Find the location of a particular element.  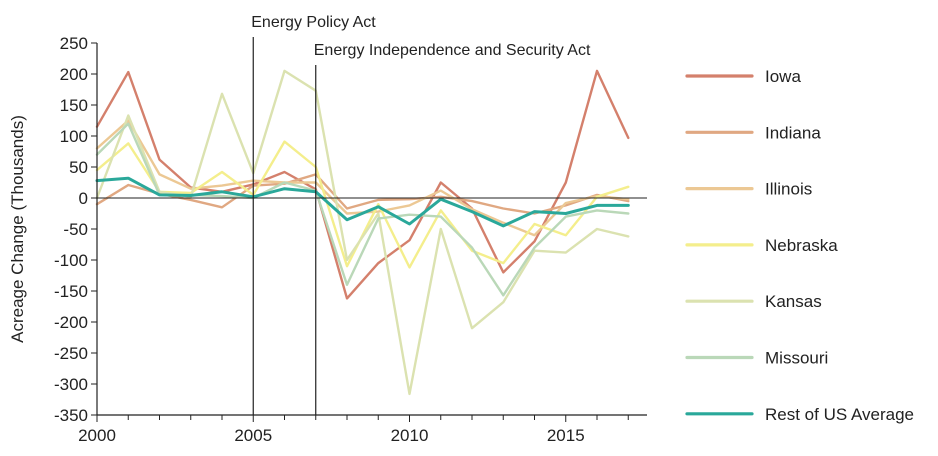

legend-item: Rest of US Average is located at coordinates (799, 414).